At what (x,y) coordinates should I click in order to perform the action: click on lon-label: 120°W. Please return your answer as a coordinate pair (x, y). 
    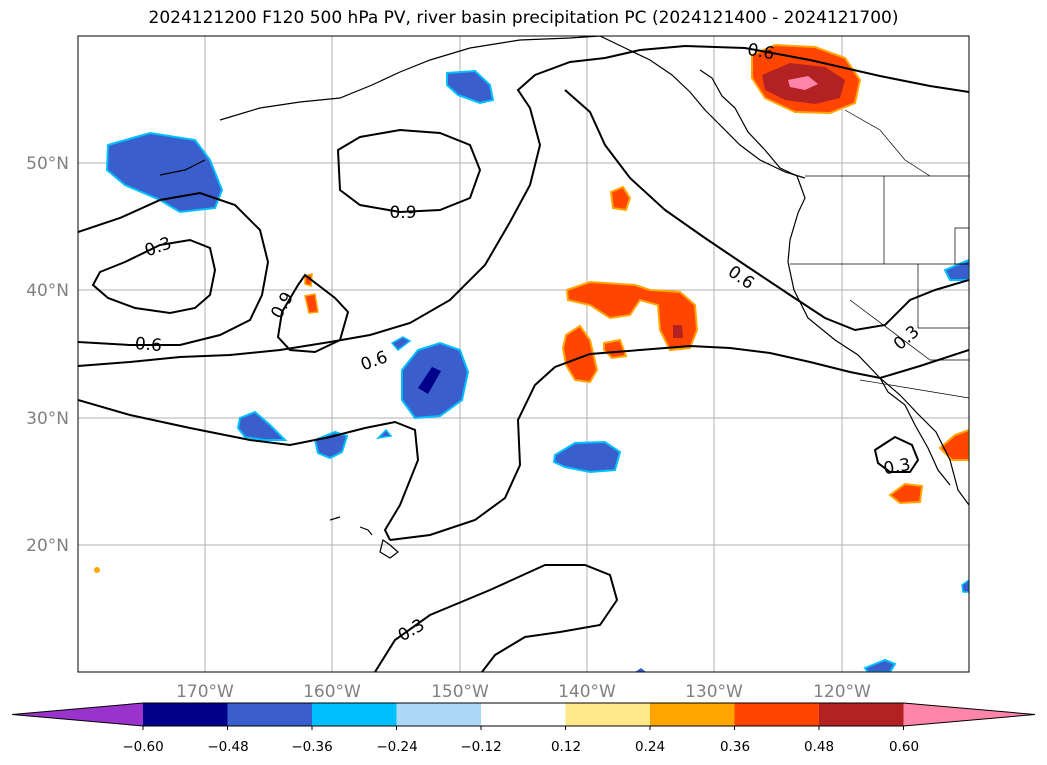
    Looking at the image, I should click on (842, 692).